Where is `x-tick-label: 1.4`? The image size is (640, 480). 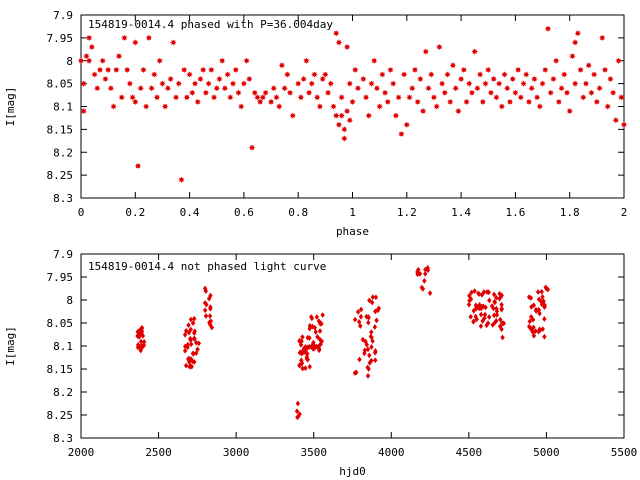
x-tick-label: 1.4 is located at coordinates (461, 212).